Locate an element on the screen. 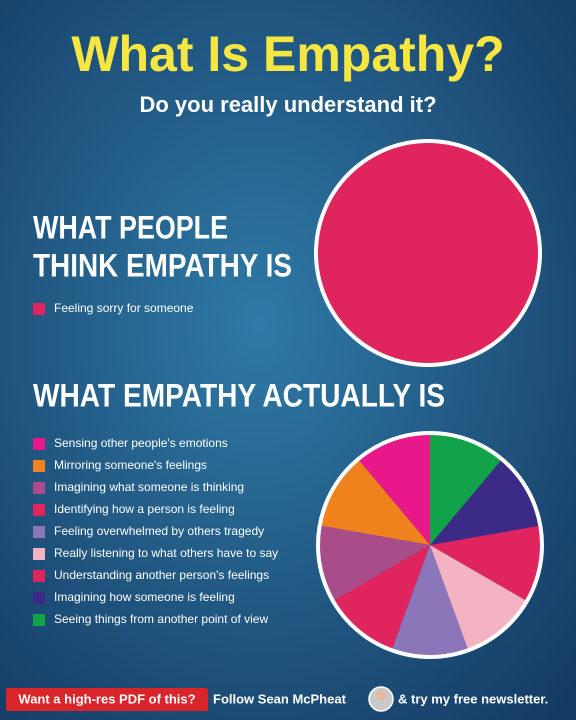 The width and height of the screenshot is (576, 720). legend-label: Sensing other people's emotions is located at coordinates (141, 443).